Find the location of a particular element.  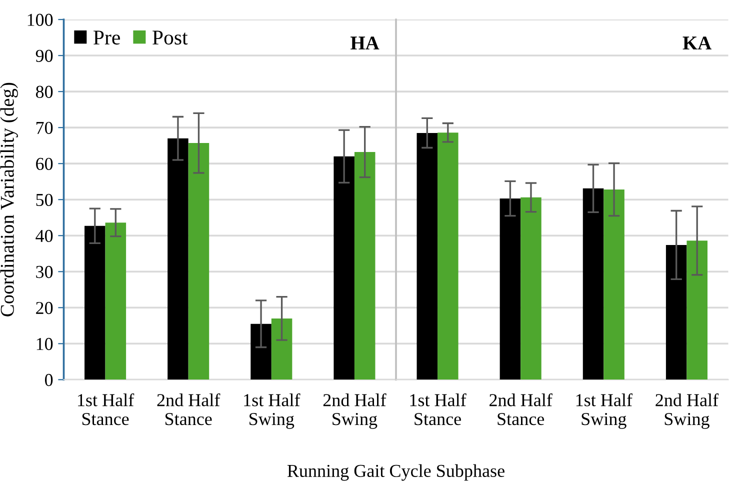

legend-label: Post is located at coordinates (170, 37).